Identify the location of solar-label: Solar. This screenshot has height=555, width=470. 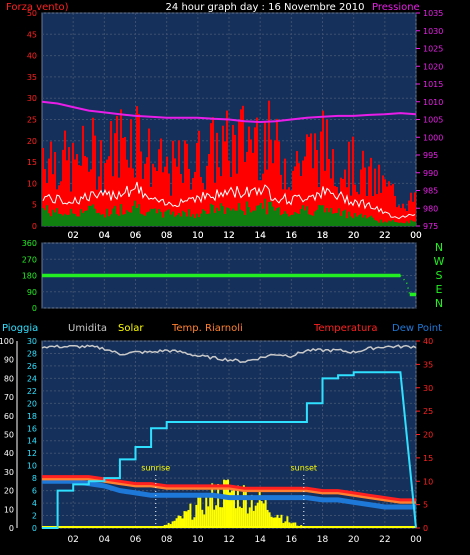
(131, 328).